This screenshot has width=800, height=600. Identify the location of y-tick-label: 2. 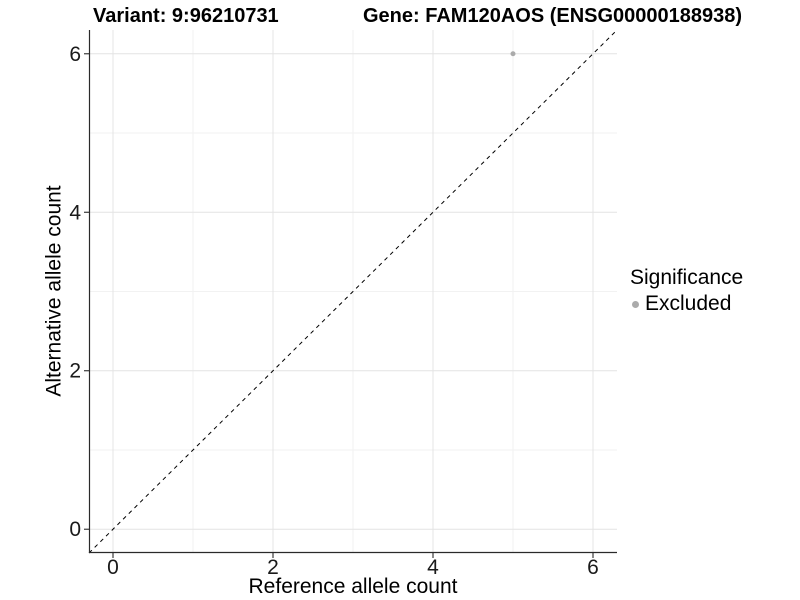
(75, 371).